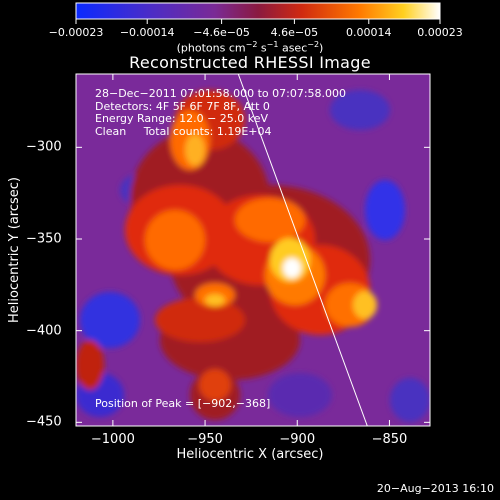 Image resolution: width=500 pixels, height=500 pixels. What do you see at coordinates (297, 439) in the screenshot?
I see `x-tick-label: −900` at bounding box center [297, 439].